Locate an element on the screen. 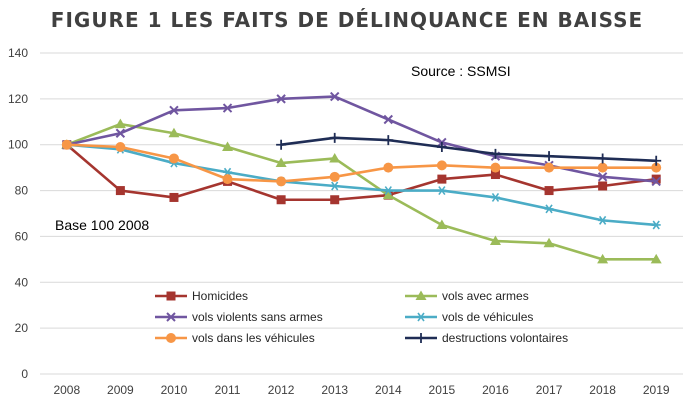  legend-label: vols dans les véhicules is located at coordinates (253, 338).